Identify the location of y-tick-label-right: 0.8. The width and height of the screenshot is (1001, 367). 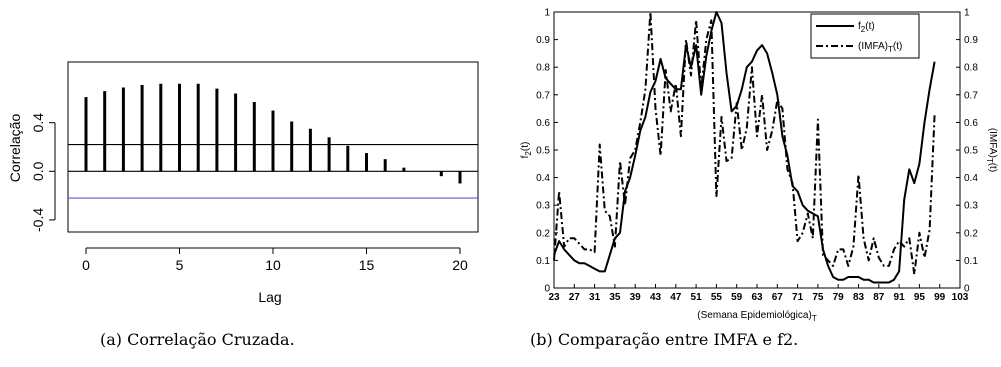
(971, 68).